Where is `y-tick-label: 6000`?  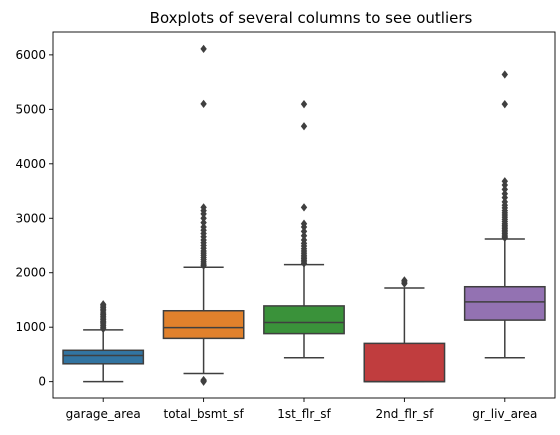 y-tick-label: 6000 is located at coordinates (30, 55).